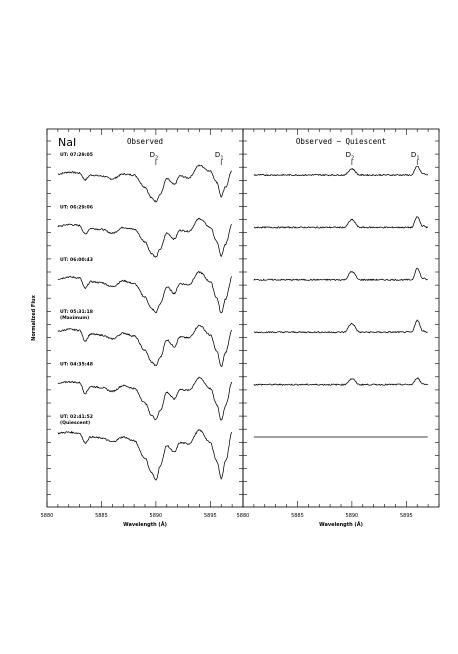 The image size is (458, 654). I want to click on series-label-note: (Maximum), so click(74, 318).